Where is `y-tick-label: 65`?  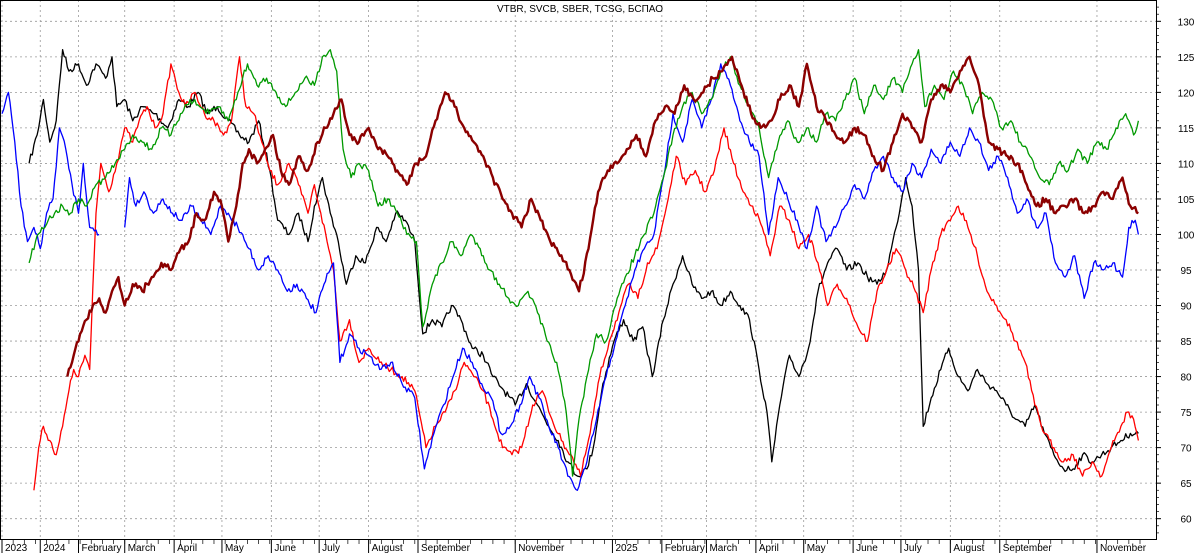 y-tick-label: 65 is located at coordinates (1186, 484).